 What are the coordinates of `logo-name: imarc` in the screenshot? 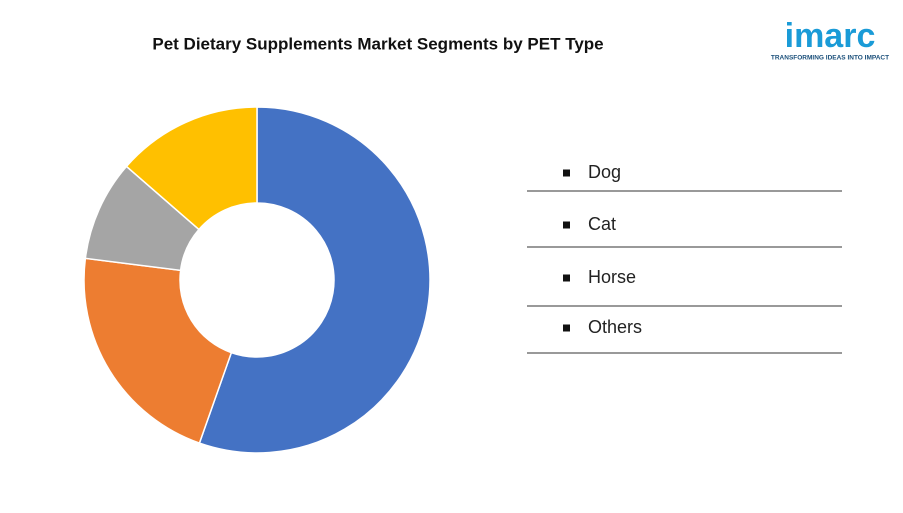 It's located at (830, 36).